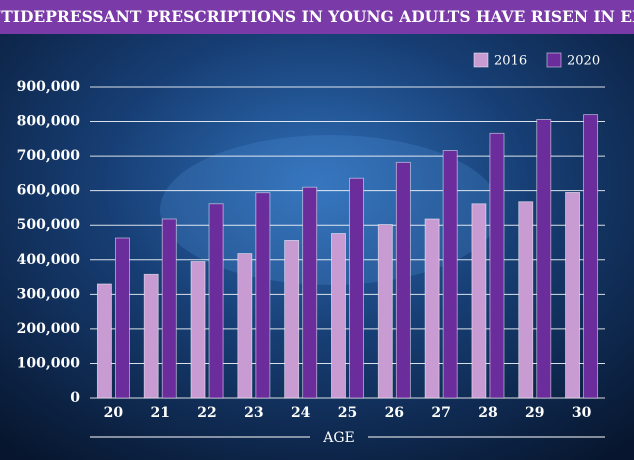 This screenshot has width=634, height=460. Describe the element at coordinates (49, 294) in the screenshot. I see `y-tick-label: 300,000` at that location.